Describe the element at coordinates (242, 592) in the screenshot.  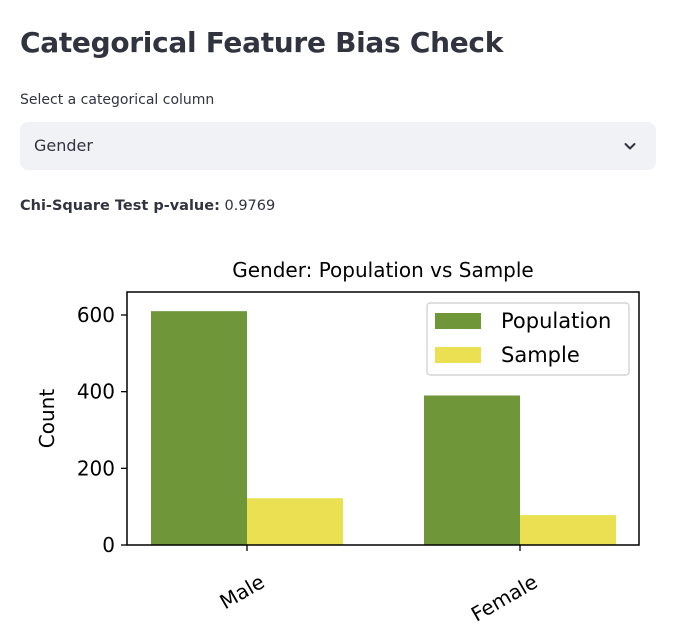
I see `x-tick-label: Male` at that location.